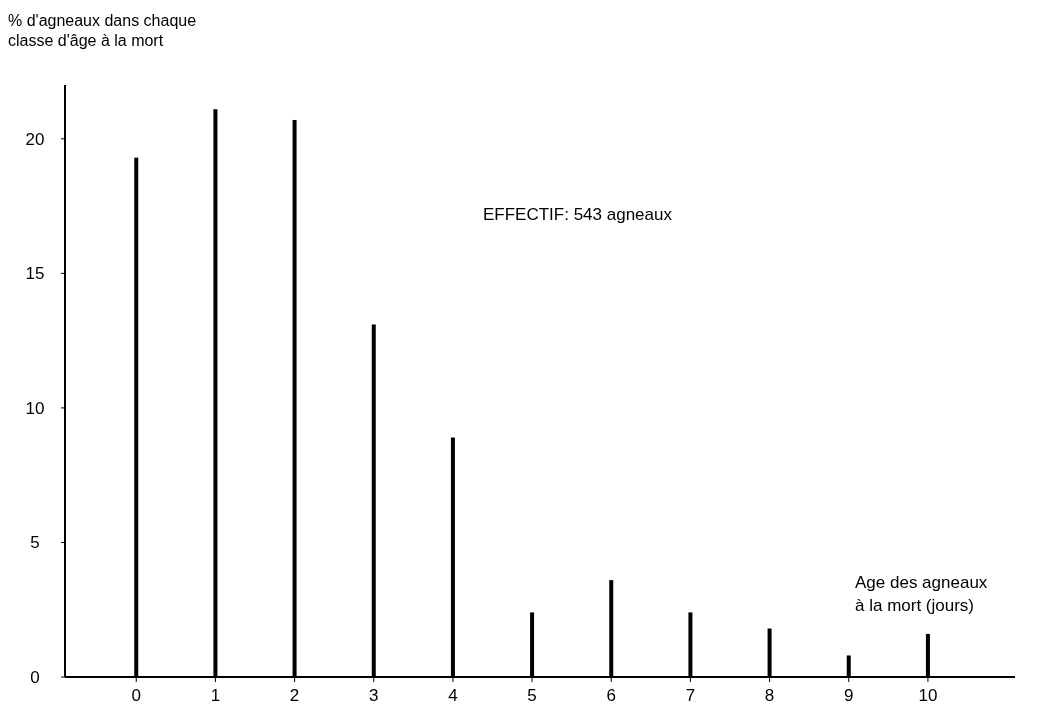 The height and width of the screenshot is (720, 1053). What do you see at coordinates (769, 695) in the screenshot?
I see `x-tick-label: 8` at bounding box center [769, 695].